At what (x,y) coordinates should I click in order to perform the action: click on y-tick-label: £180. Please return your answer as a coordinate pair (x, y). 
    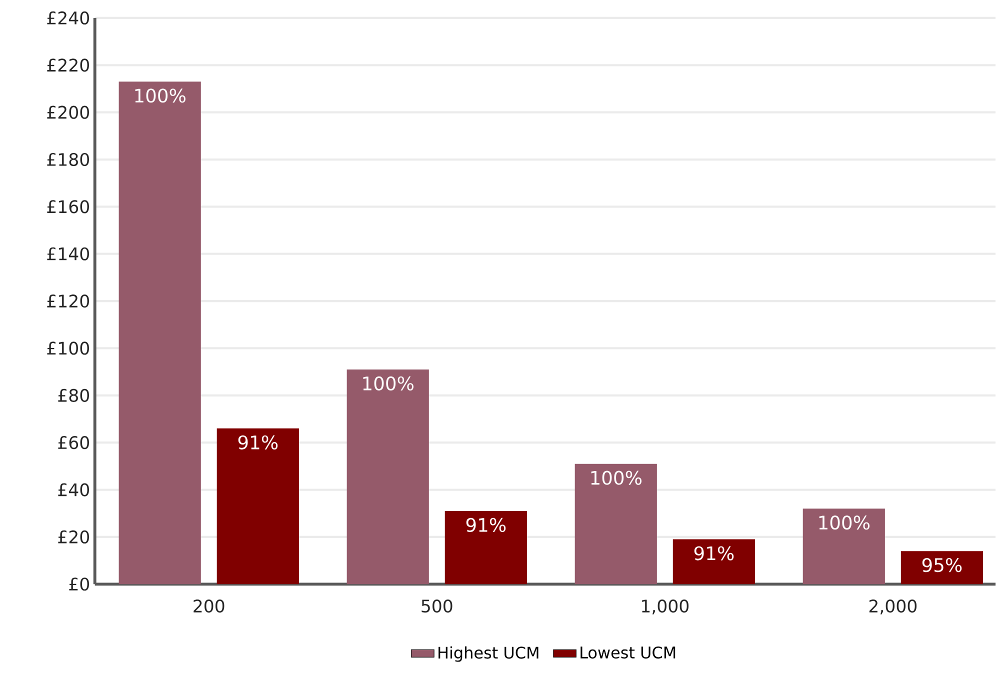
    Looking at the image, I should click on (68, 159).